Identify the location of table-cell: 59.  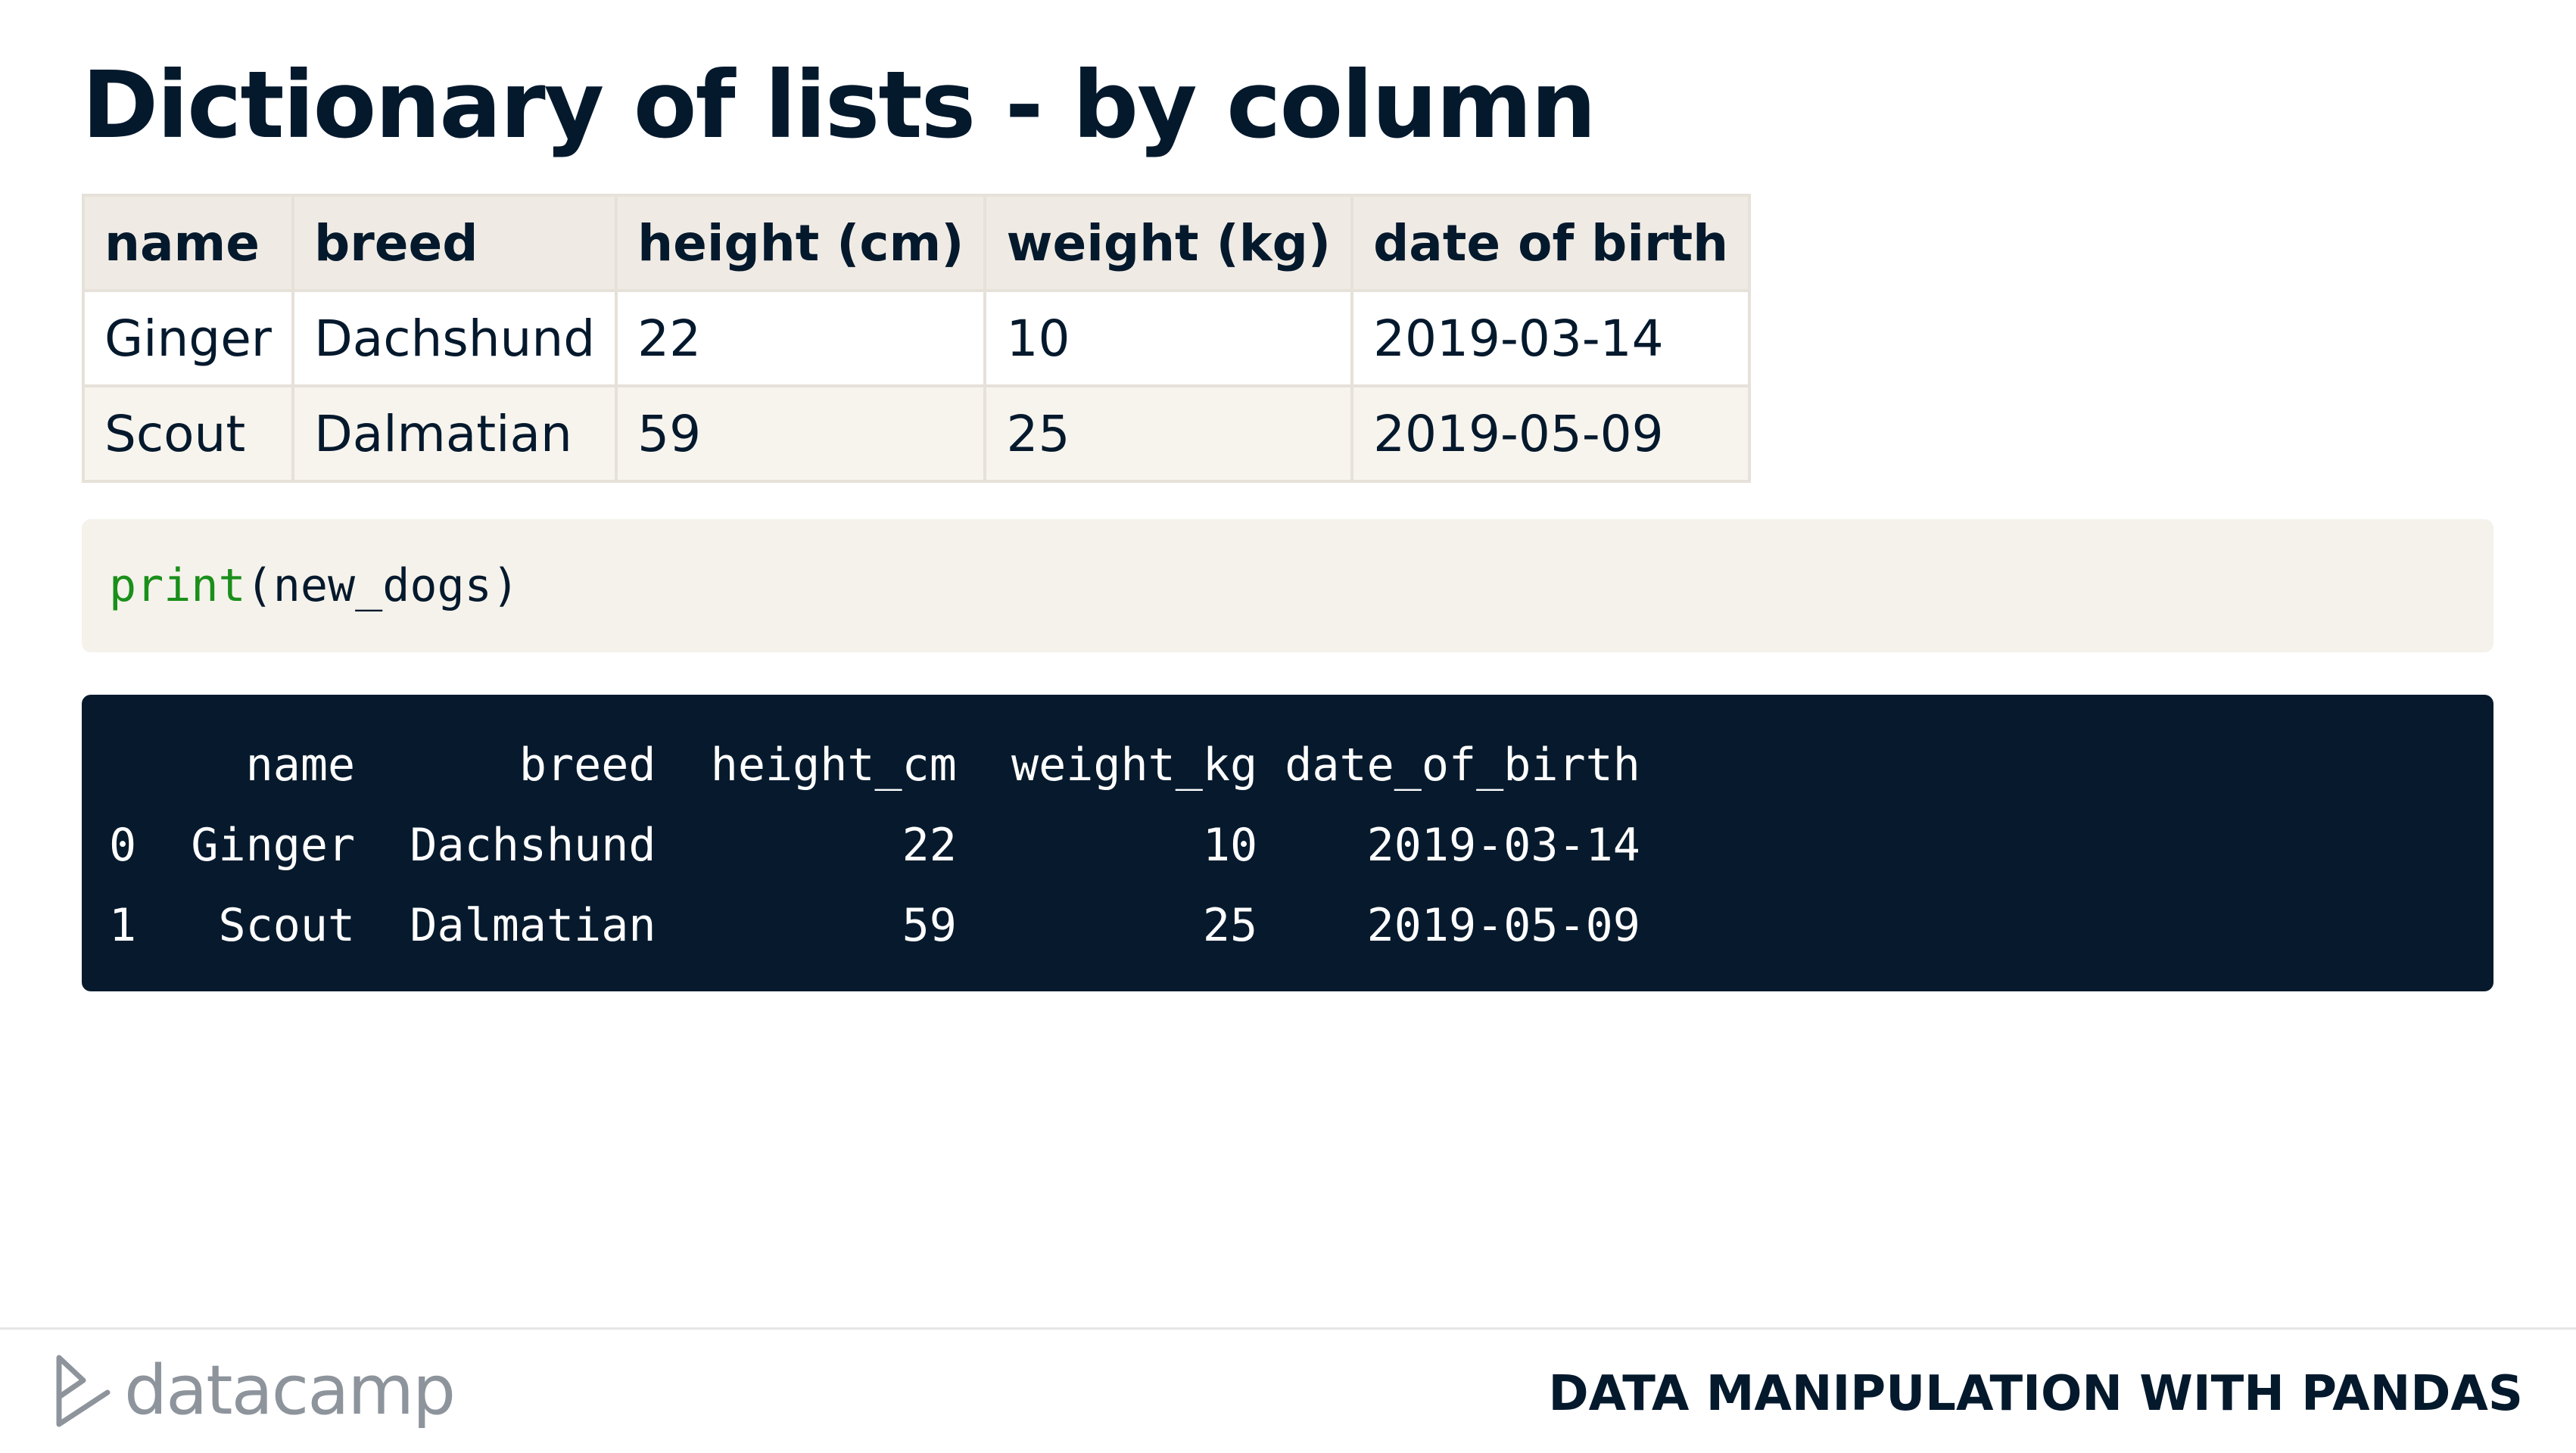
(801, 433).